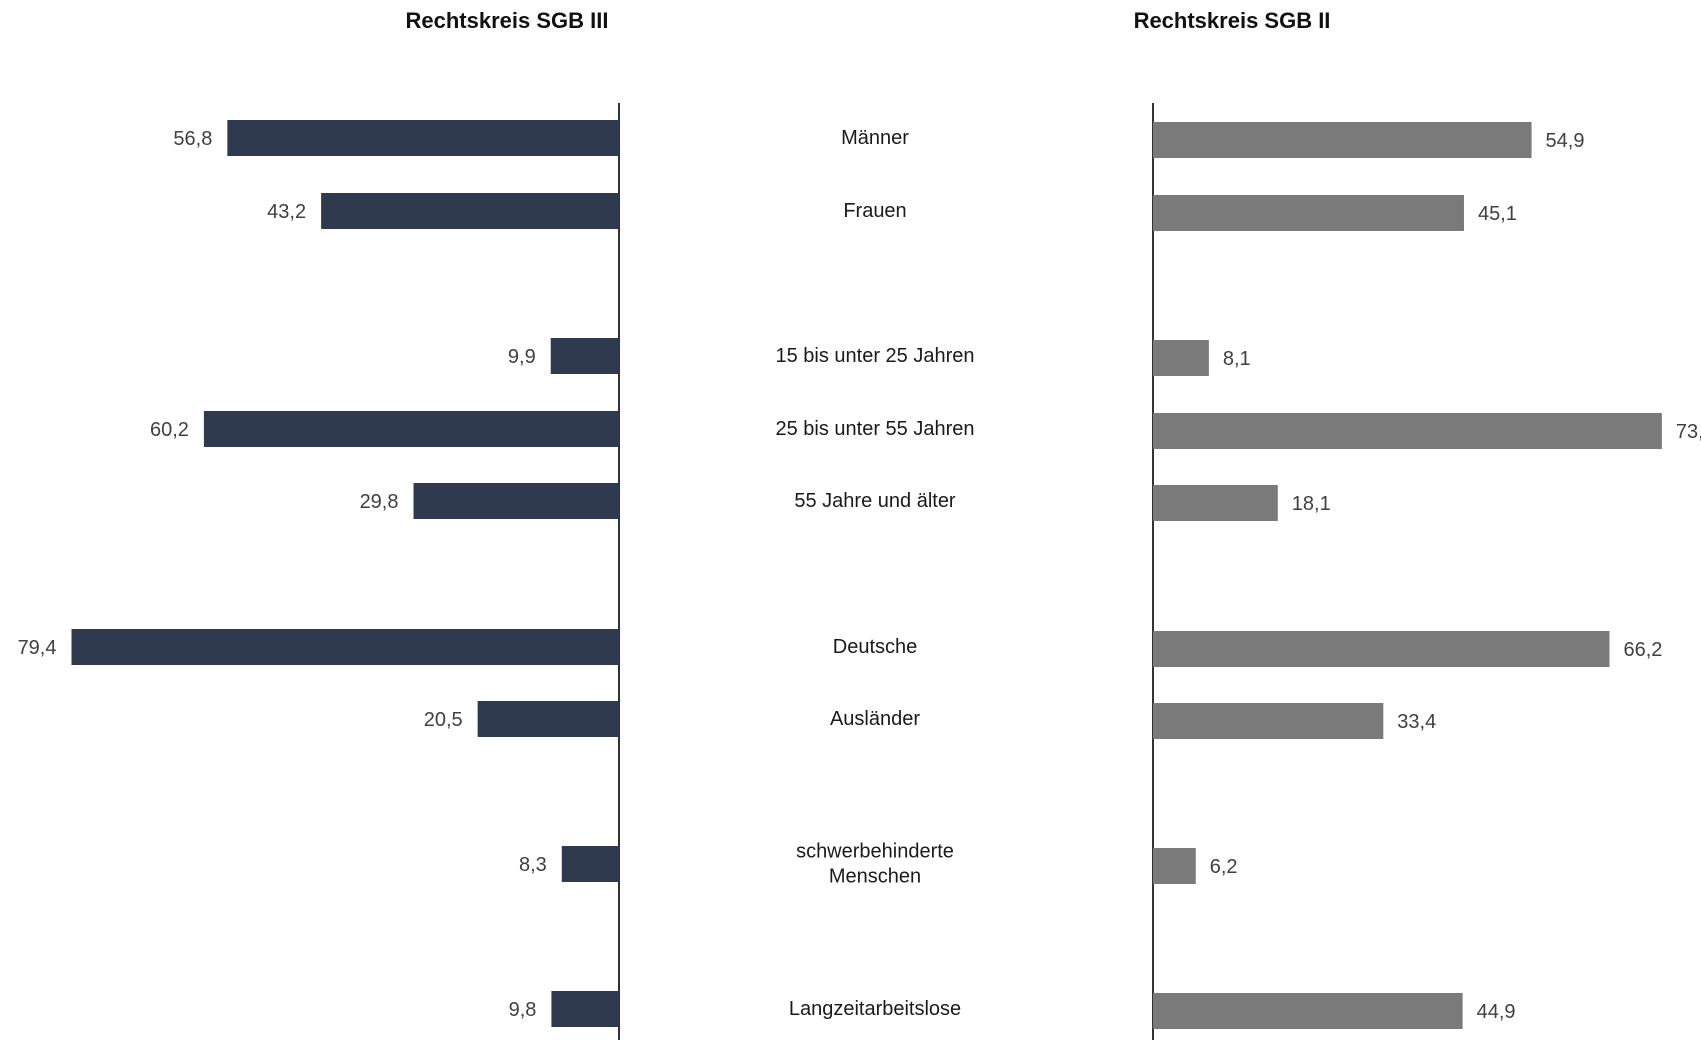  Describe the element at coordinates (533, 865) in the screenshot. I see `sgb3-value-label: 8,3` at that location.